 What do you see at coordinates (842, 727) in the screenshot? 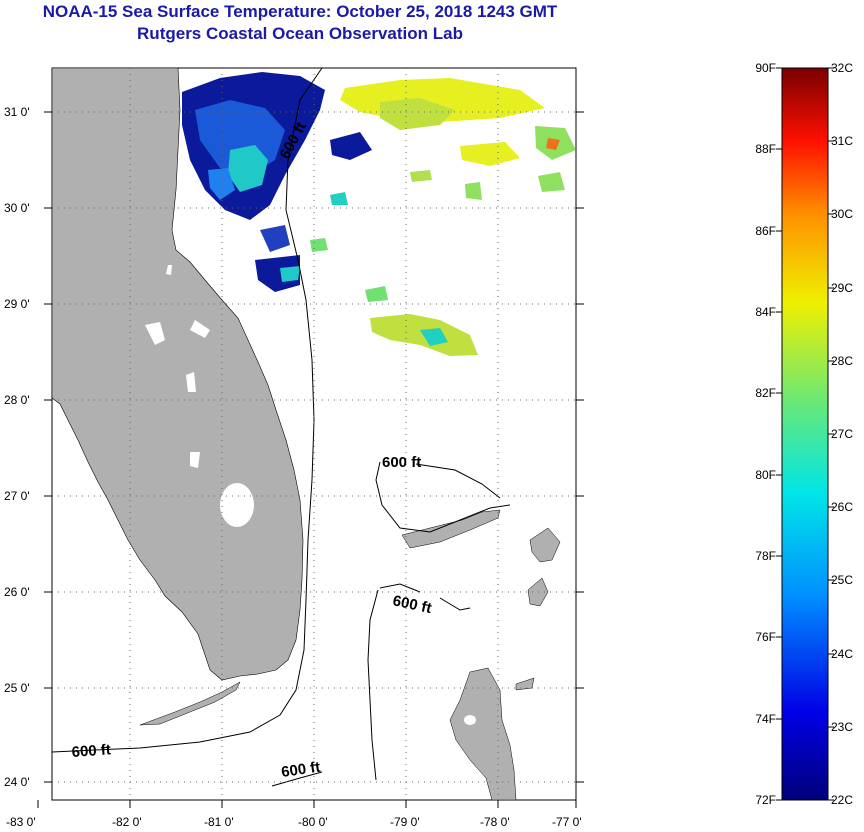
I see `cb-c-label: 23C` at bounding box center [842, 727].